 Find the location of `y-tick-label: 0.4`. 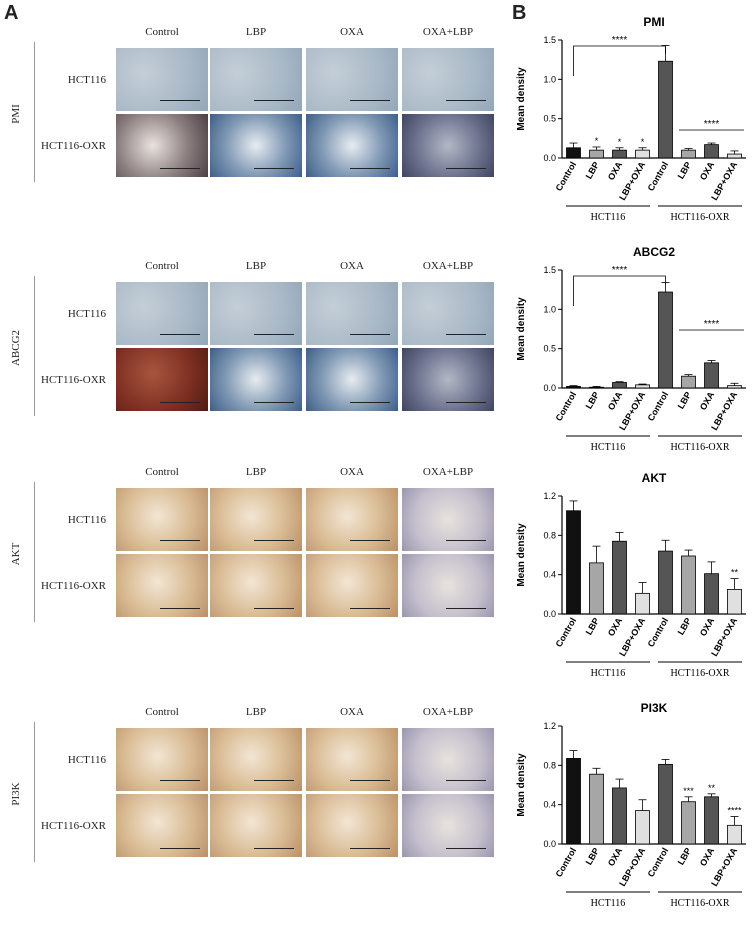

y-tick-label: 0.4 is located at coordinates (549, 805).